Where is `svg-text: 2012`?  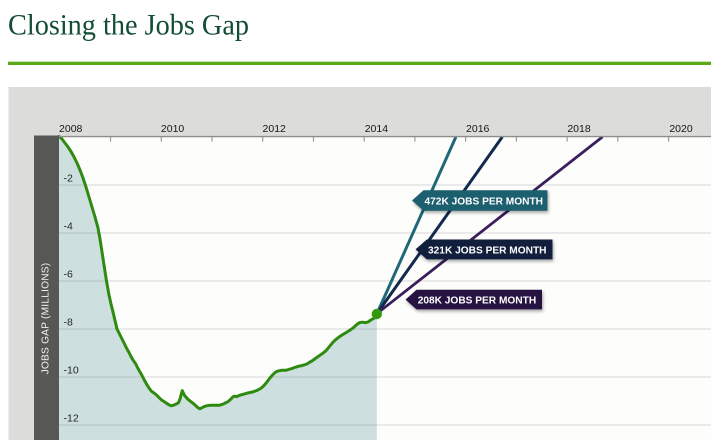
svg-text: 2012 is located at coordinates (275, 129).